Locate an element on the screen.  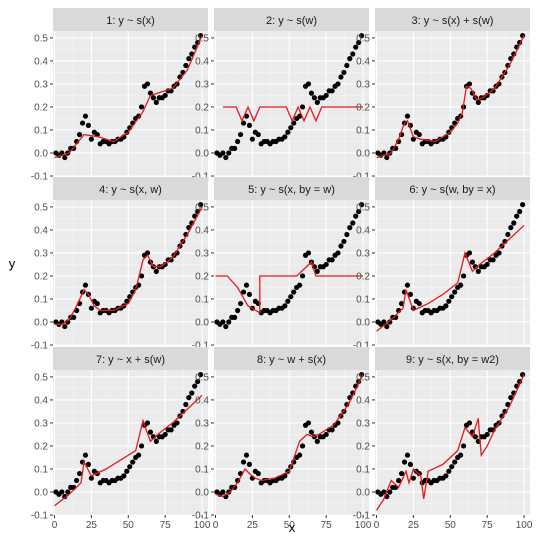
facet-panel: 1: y ~ s(x) -0.1 0.0 0.1 0.2 0.3 0.4 0.5 is located at coordinates (119, 95).